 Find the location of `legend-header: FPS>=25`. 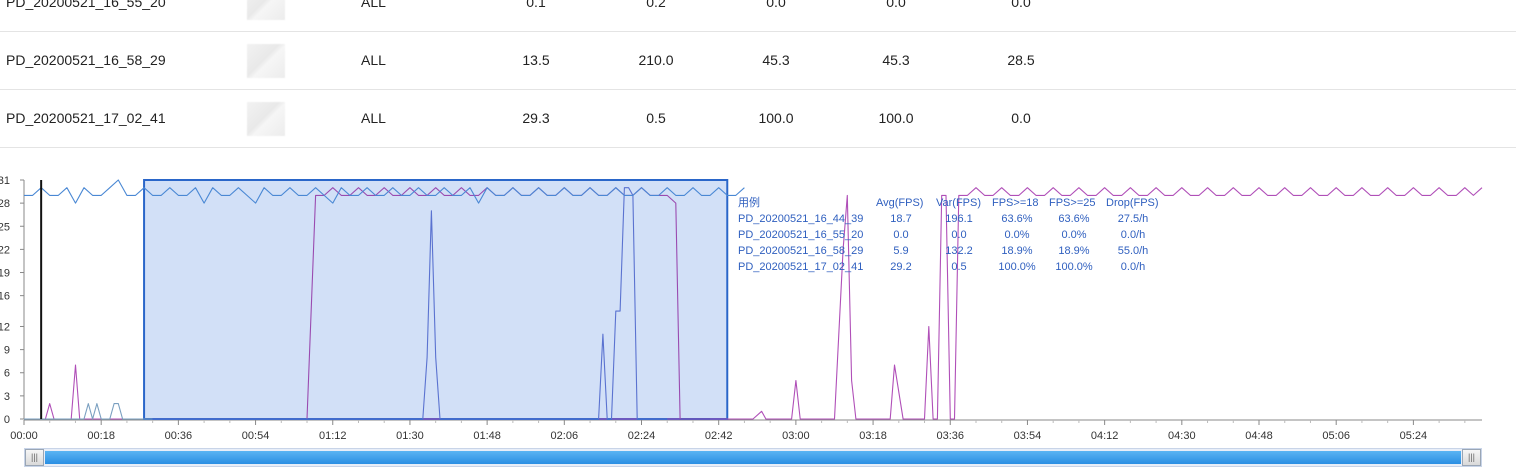

legend-header: FPS>=25 is located at coordinates (1072, 203).